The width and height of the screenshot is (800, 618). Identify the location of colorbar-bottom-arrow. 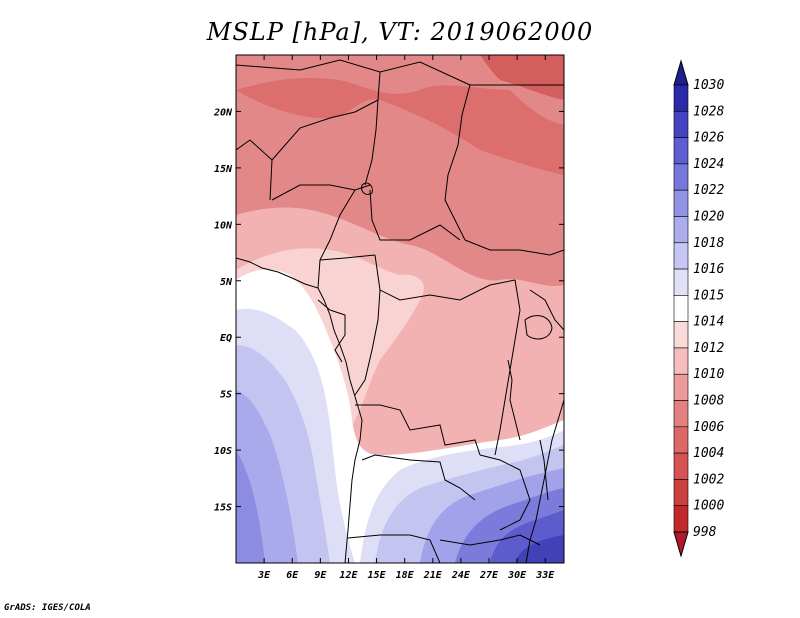
(681, 544).